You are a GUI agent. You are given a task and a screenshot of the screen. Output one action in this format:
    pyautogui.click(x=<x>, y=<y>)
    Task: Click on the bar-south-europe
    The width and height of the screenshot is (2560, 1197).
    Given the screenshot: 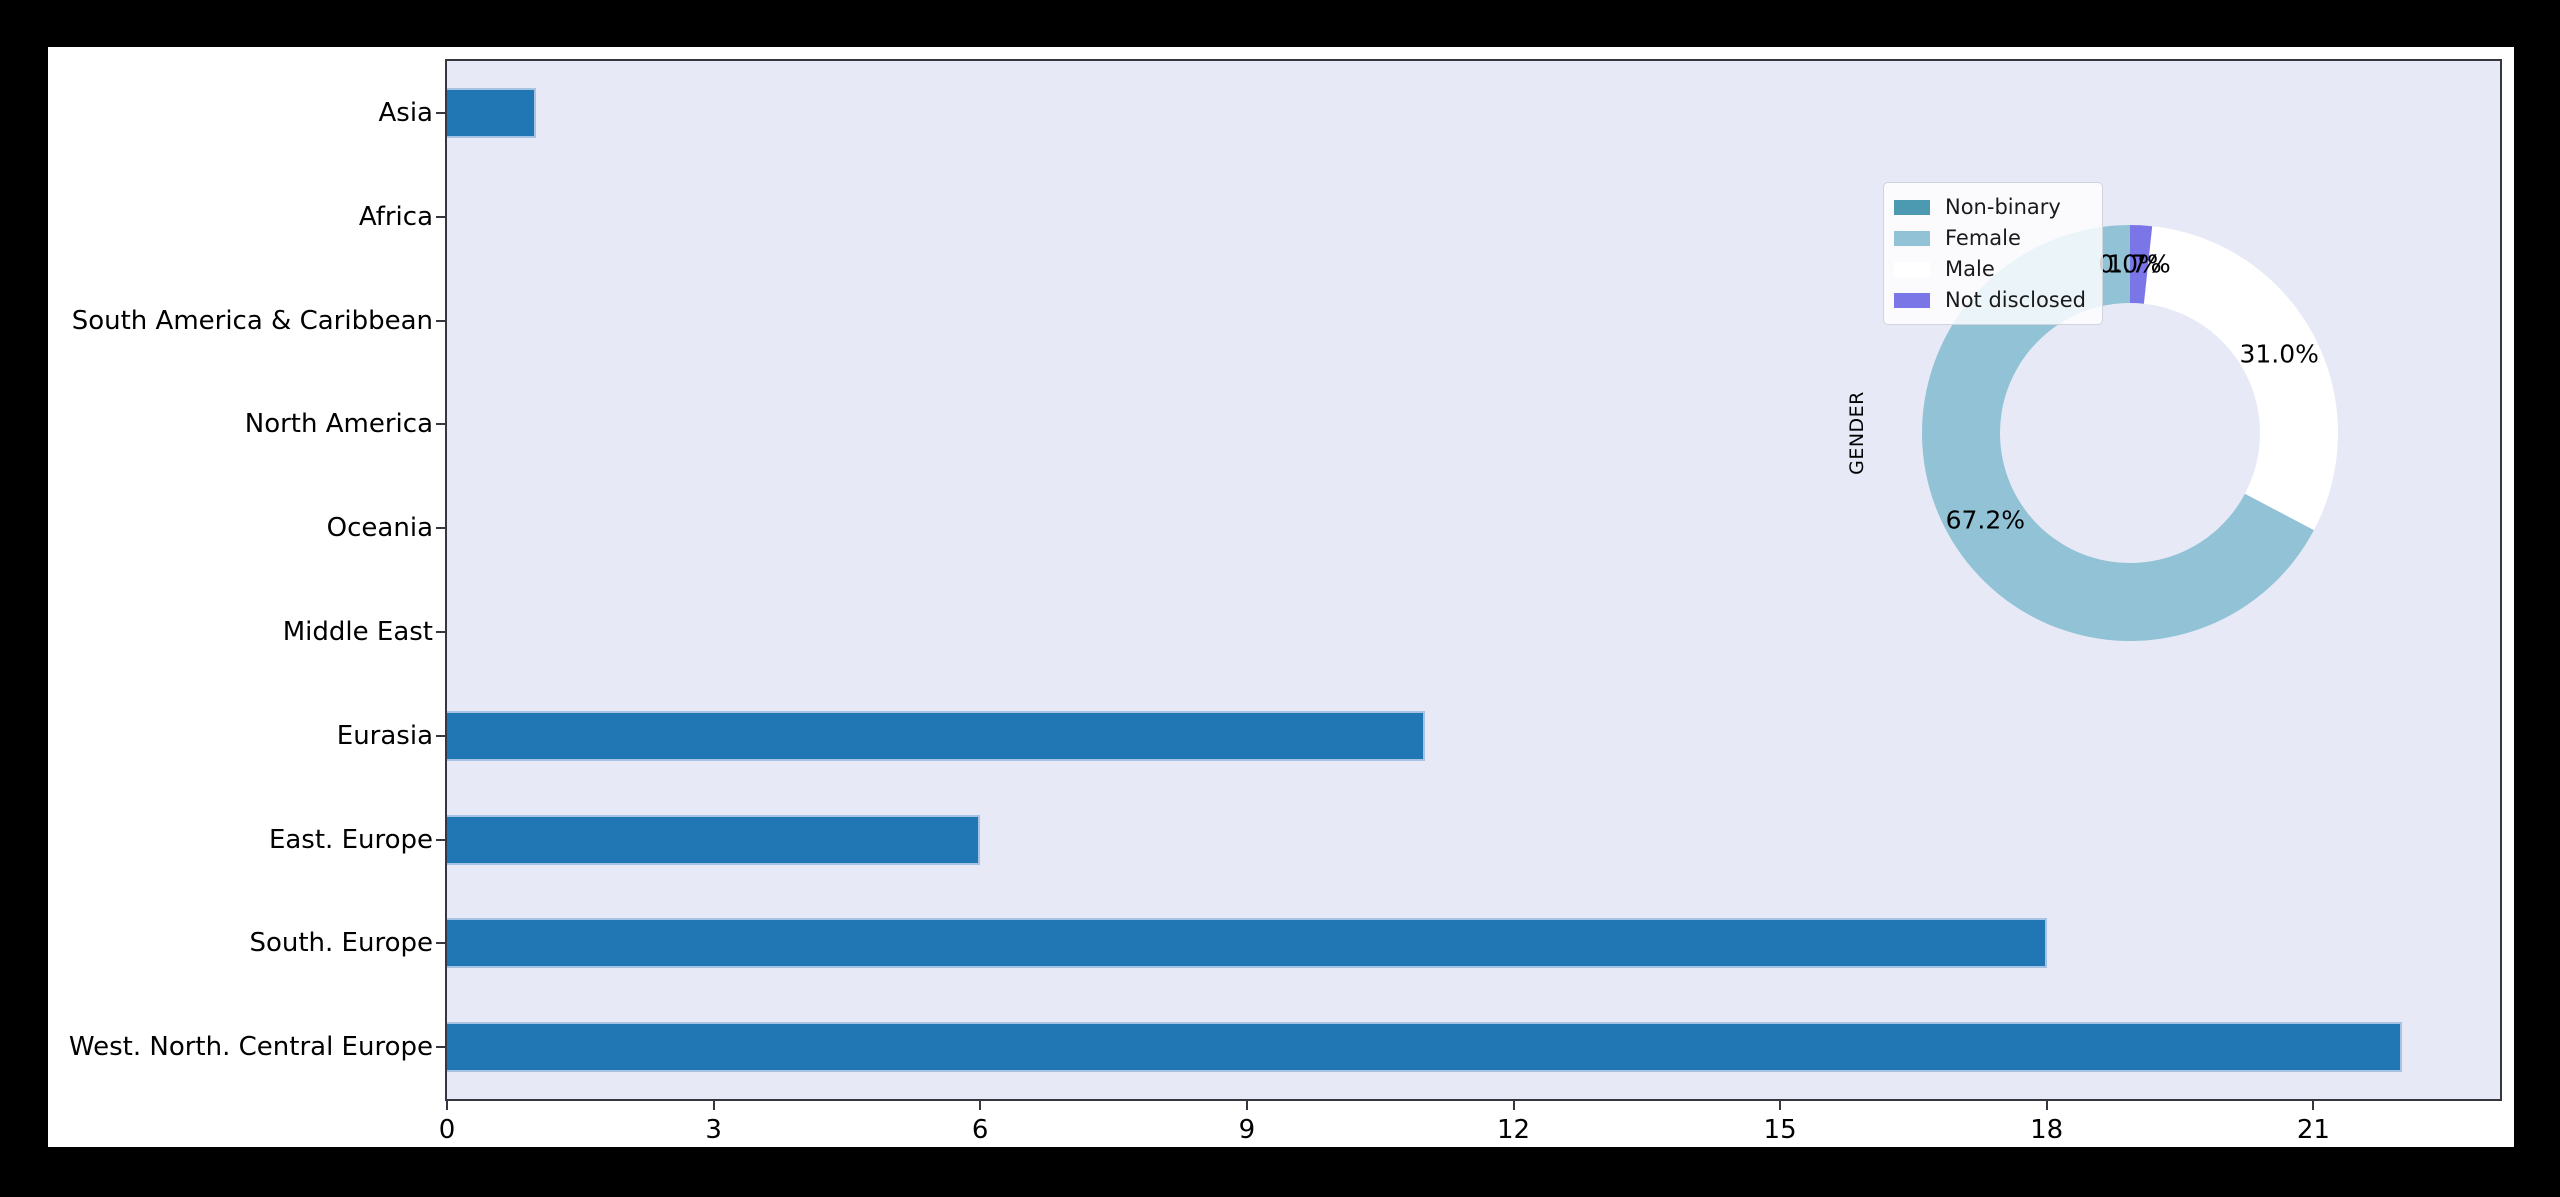 What is the action you would take?
    pyautogui.click(x=1247, y=943)
    